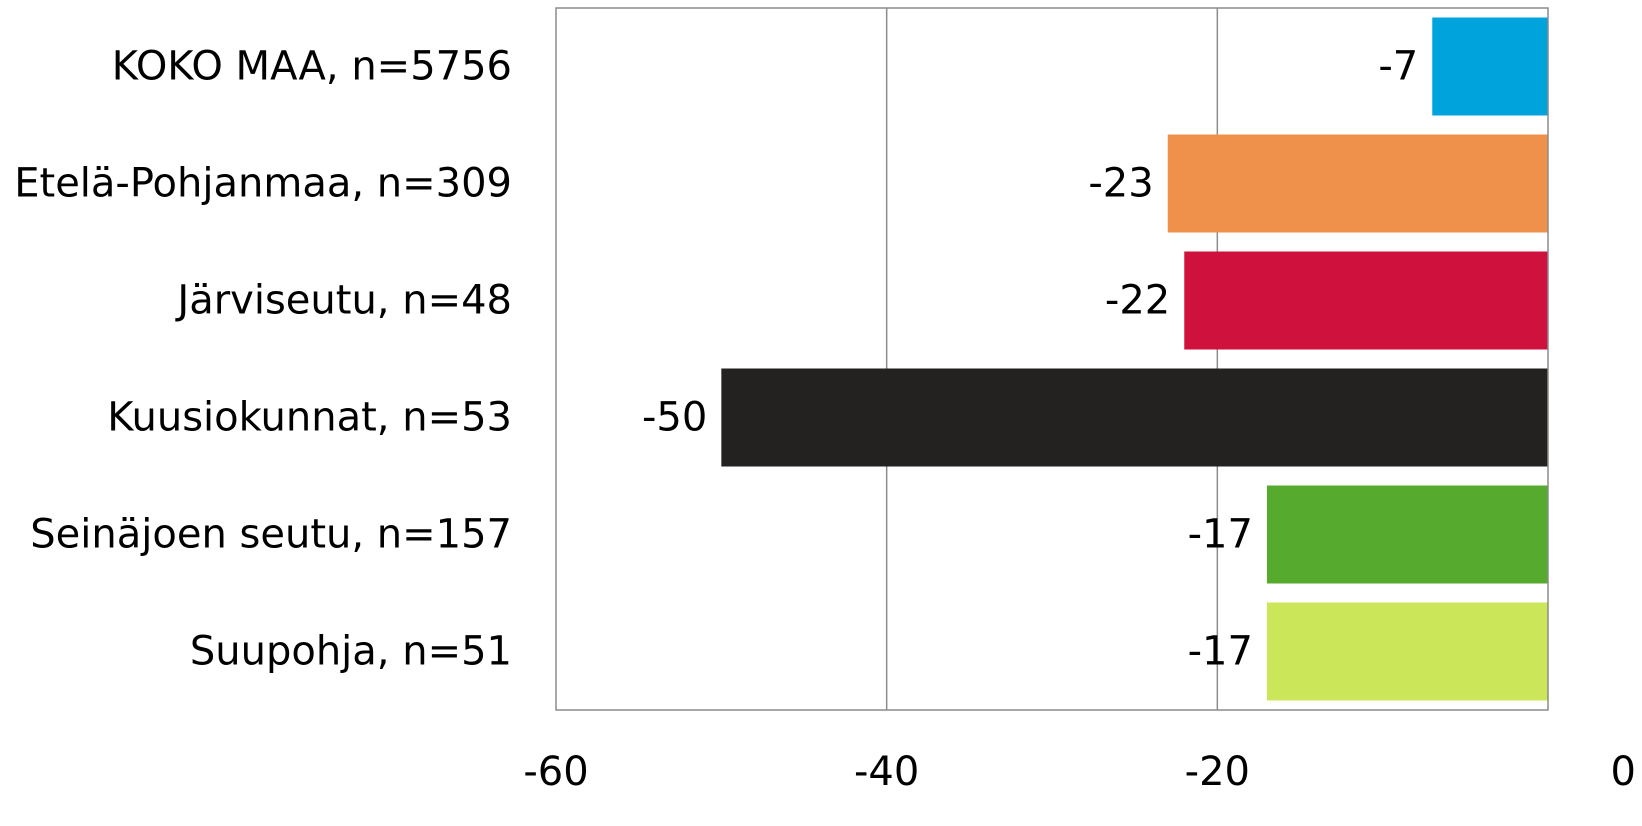 The height and width of the screenshot is (826, 1642). What do you see at coordinates (1217, 772) in the screenshot?
I see `x-tick-label-2: -20` at bounding box center [1217, 772].